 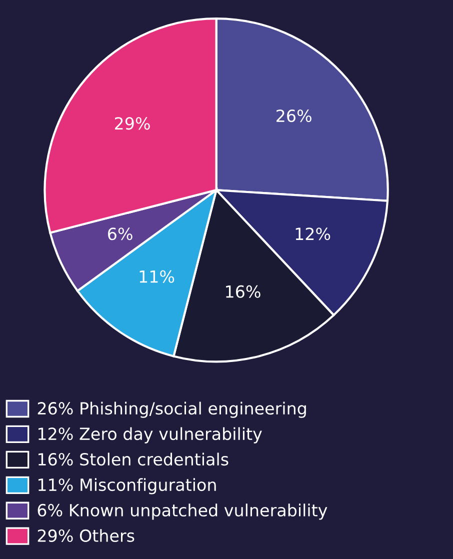 What do you see at coordinates (86, 535) in the screenshot?
I see `legend-label: 29% Others` at bounding box center [86, 535].